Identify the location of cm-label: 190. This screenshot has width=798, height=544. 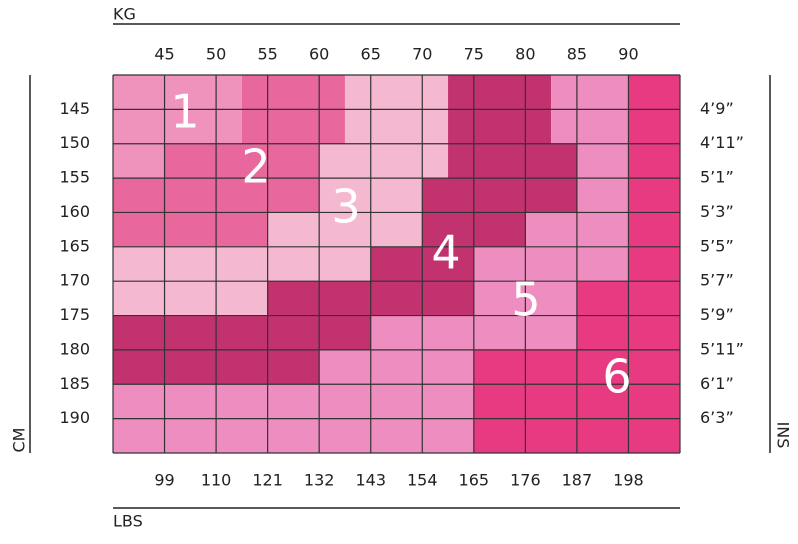
(74, 417).